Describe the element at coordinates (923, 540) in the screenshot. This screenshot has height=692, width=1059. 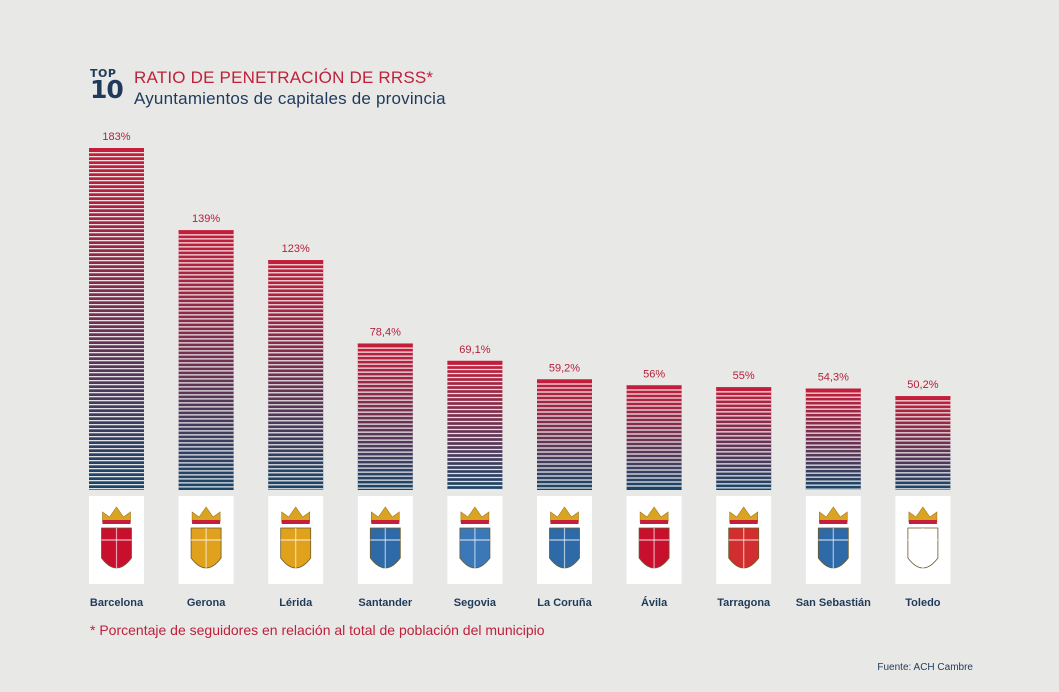
I see `toledo-coat-of-arms-icon` at that location.